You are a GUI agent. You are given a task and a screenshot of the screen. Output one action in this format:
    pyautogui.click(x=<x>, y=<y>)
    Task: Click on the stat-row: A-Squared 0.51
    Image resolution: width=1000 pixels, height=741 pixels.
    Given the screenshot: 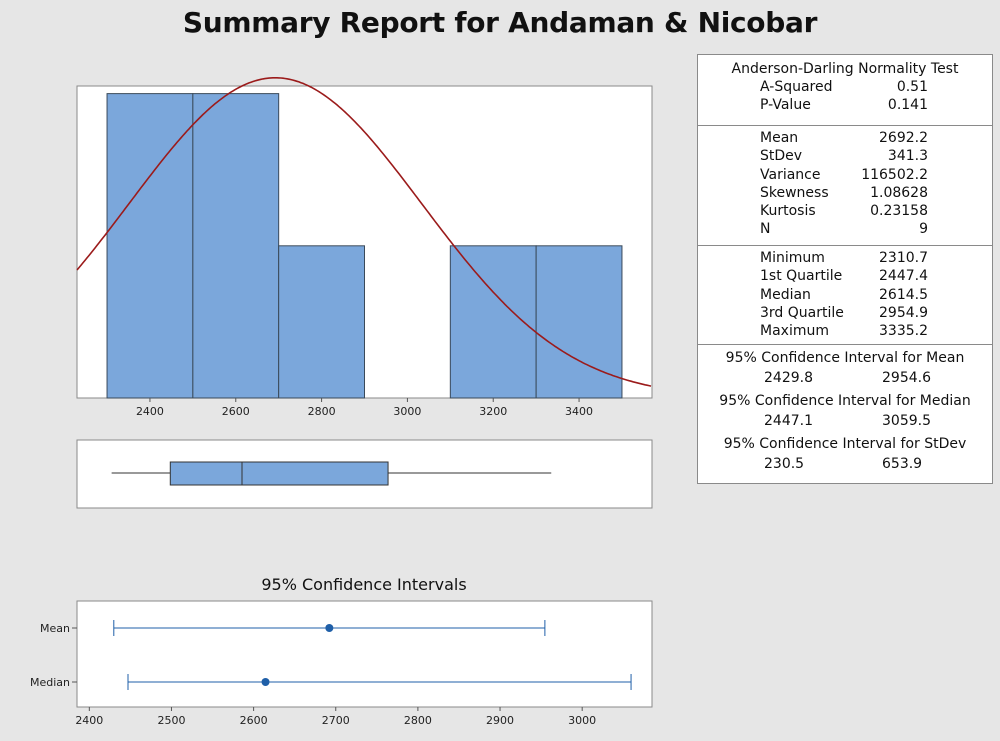 What is the action you would take?
    pyautogui.click(x=845, y=87)
    